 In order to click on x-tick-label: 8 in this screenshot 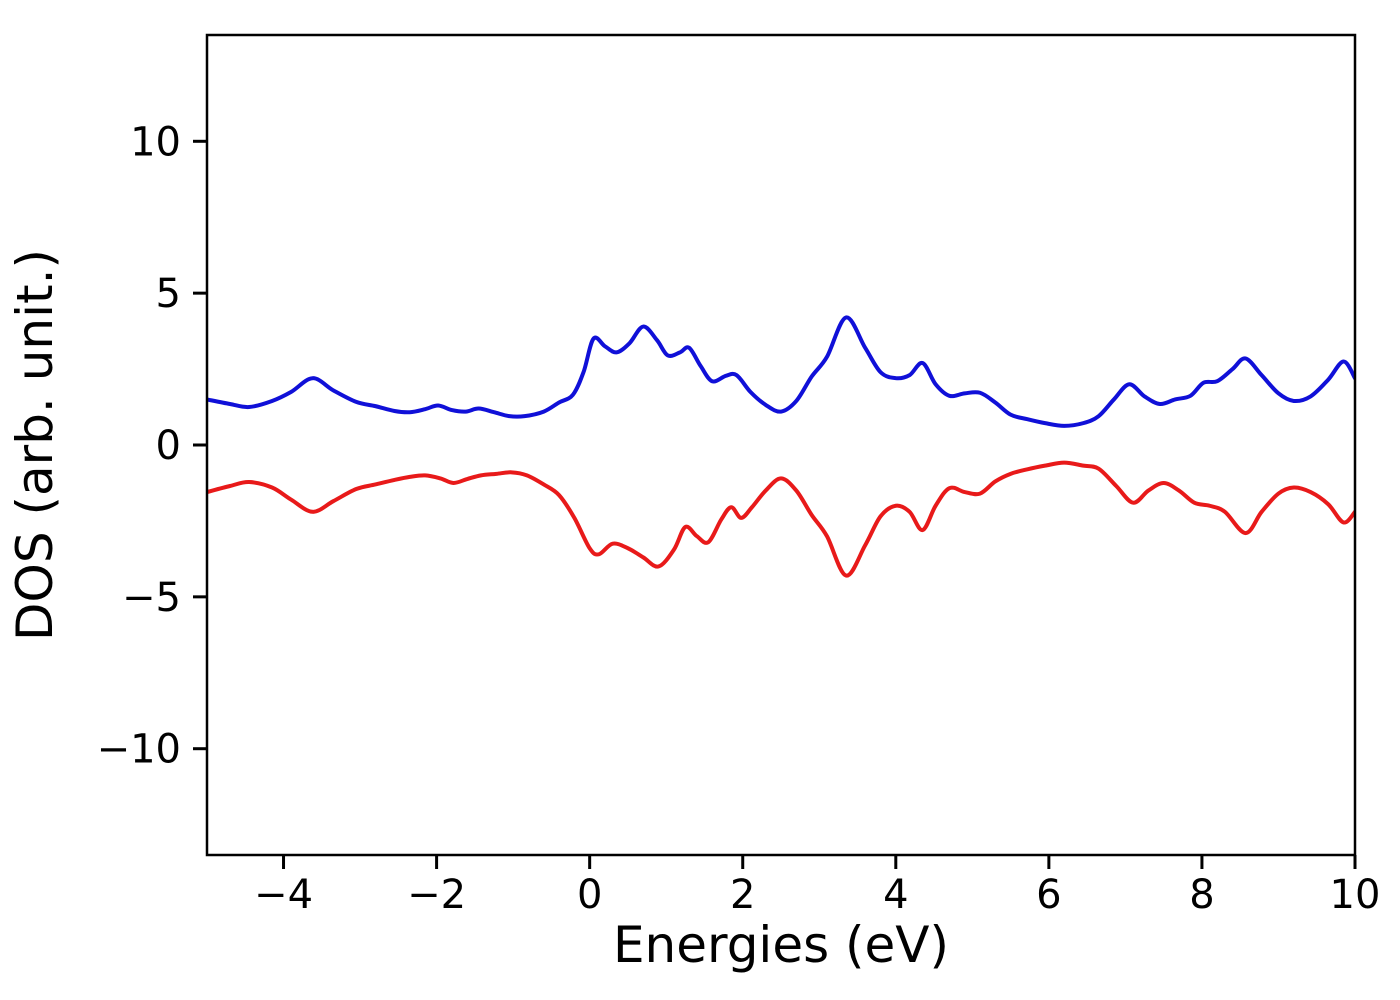, I will do `click(1201, 895)`.